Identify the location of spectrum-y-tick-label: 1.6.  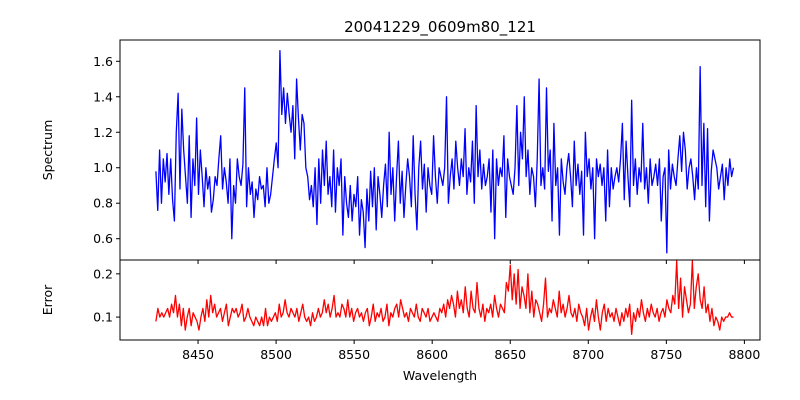
(103, 61).